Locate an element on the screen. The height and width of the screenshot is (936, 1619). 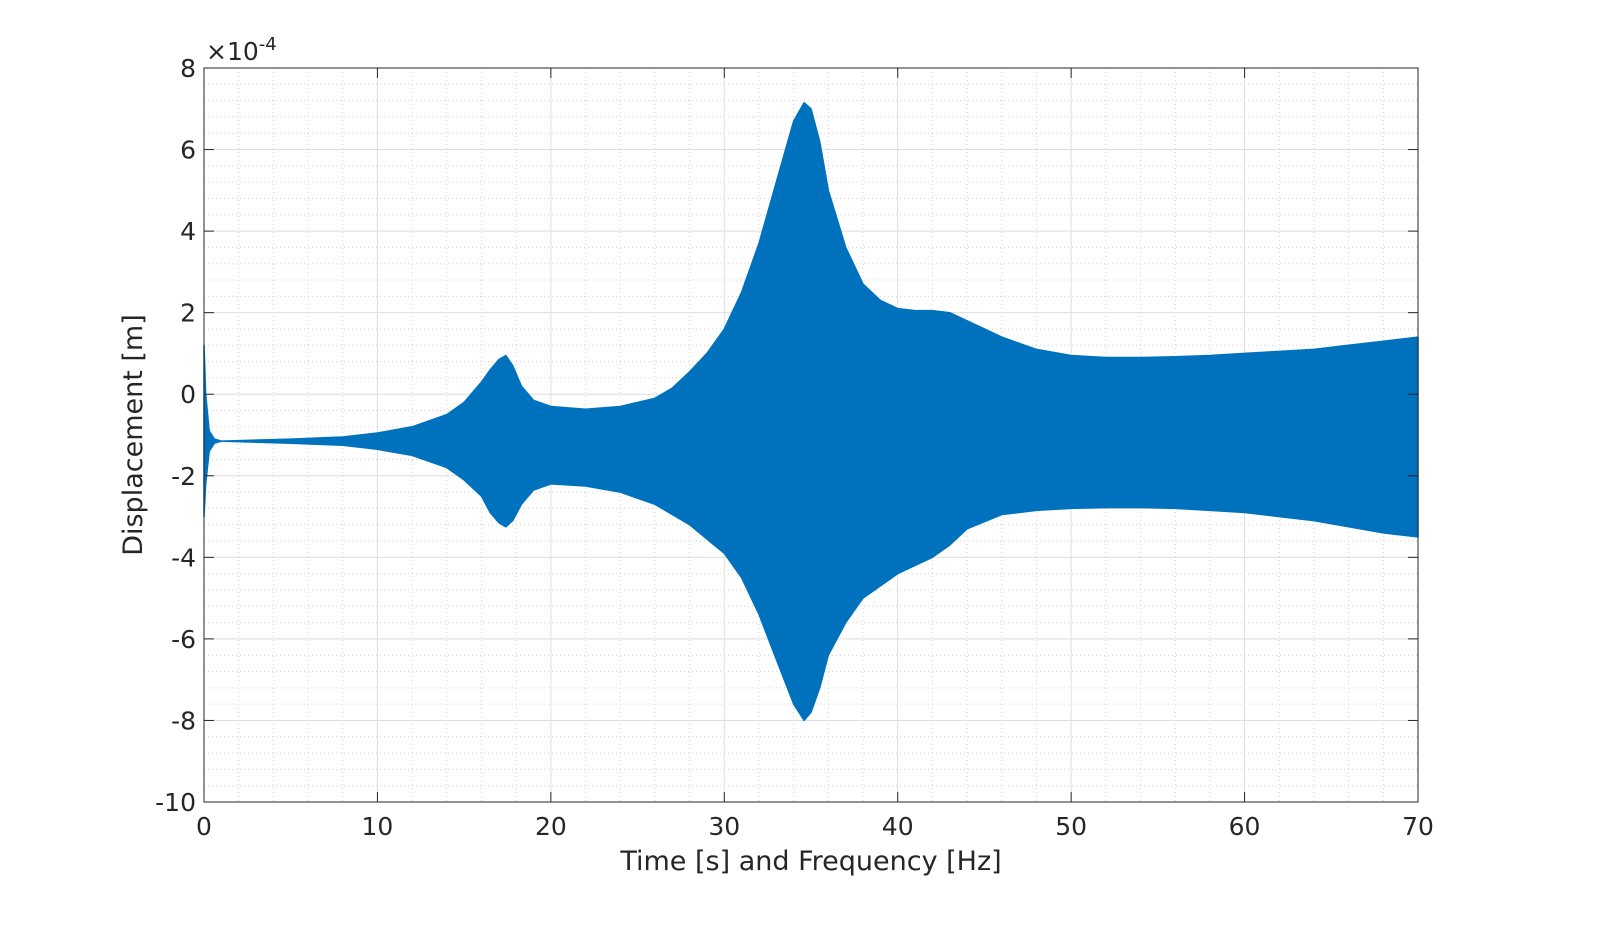
y-tick-label: -10 is located at coordinates (175, 802).